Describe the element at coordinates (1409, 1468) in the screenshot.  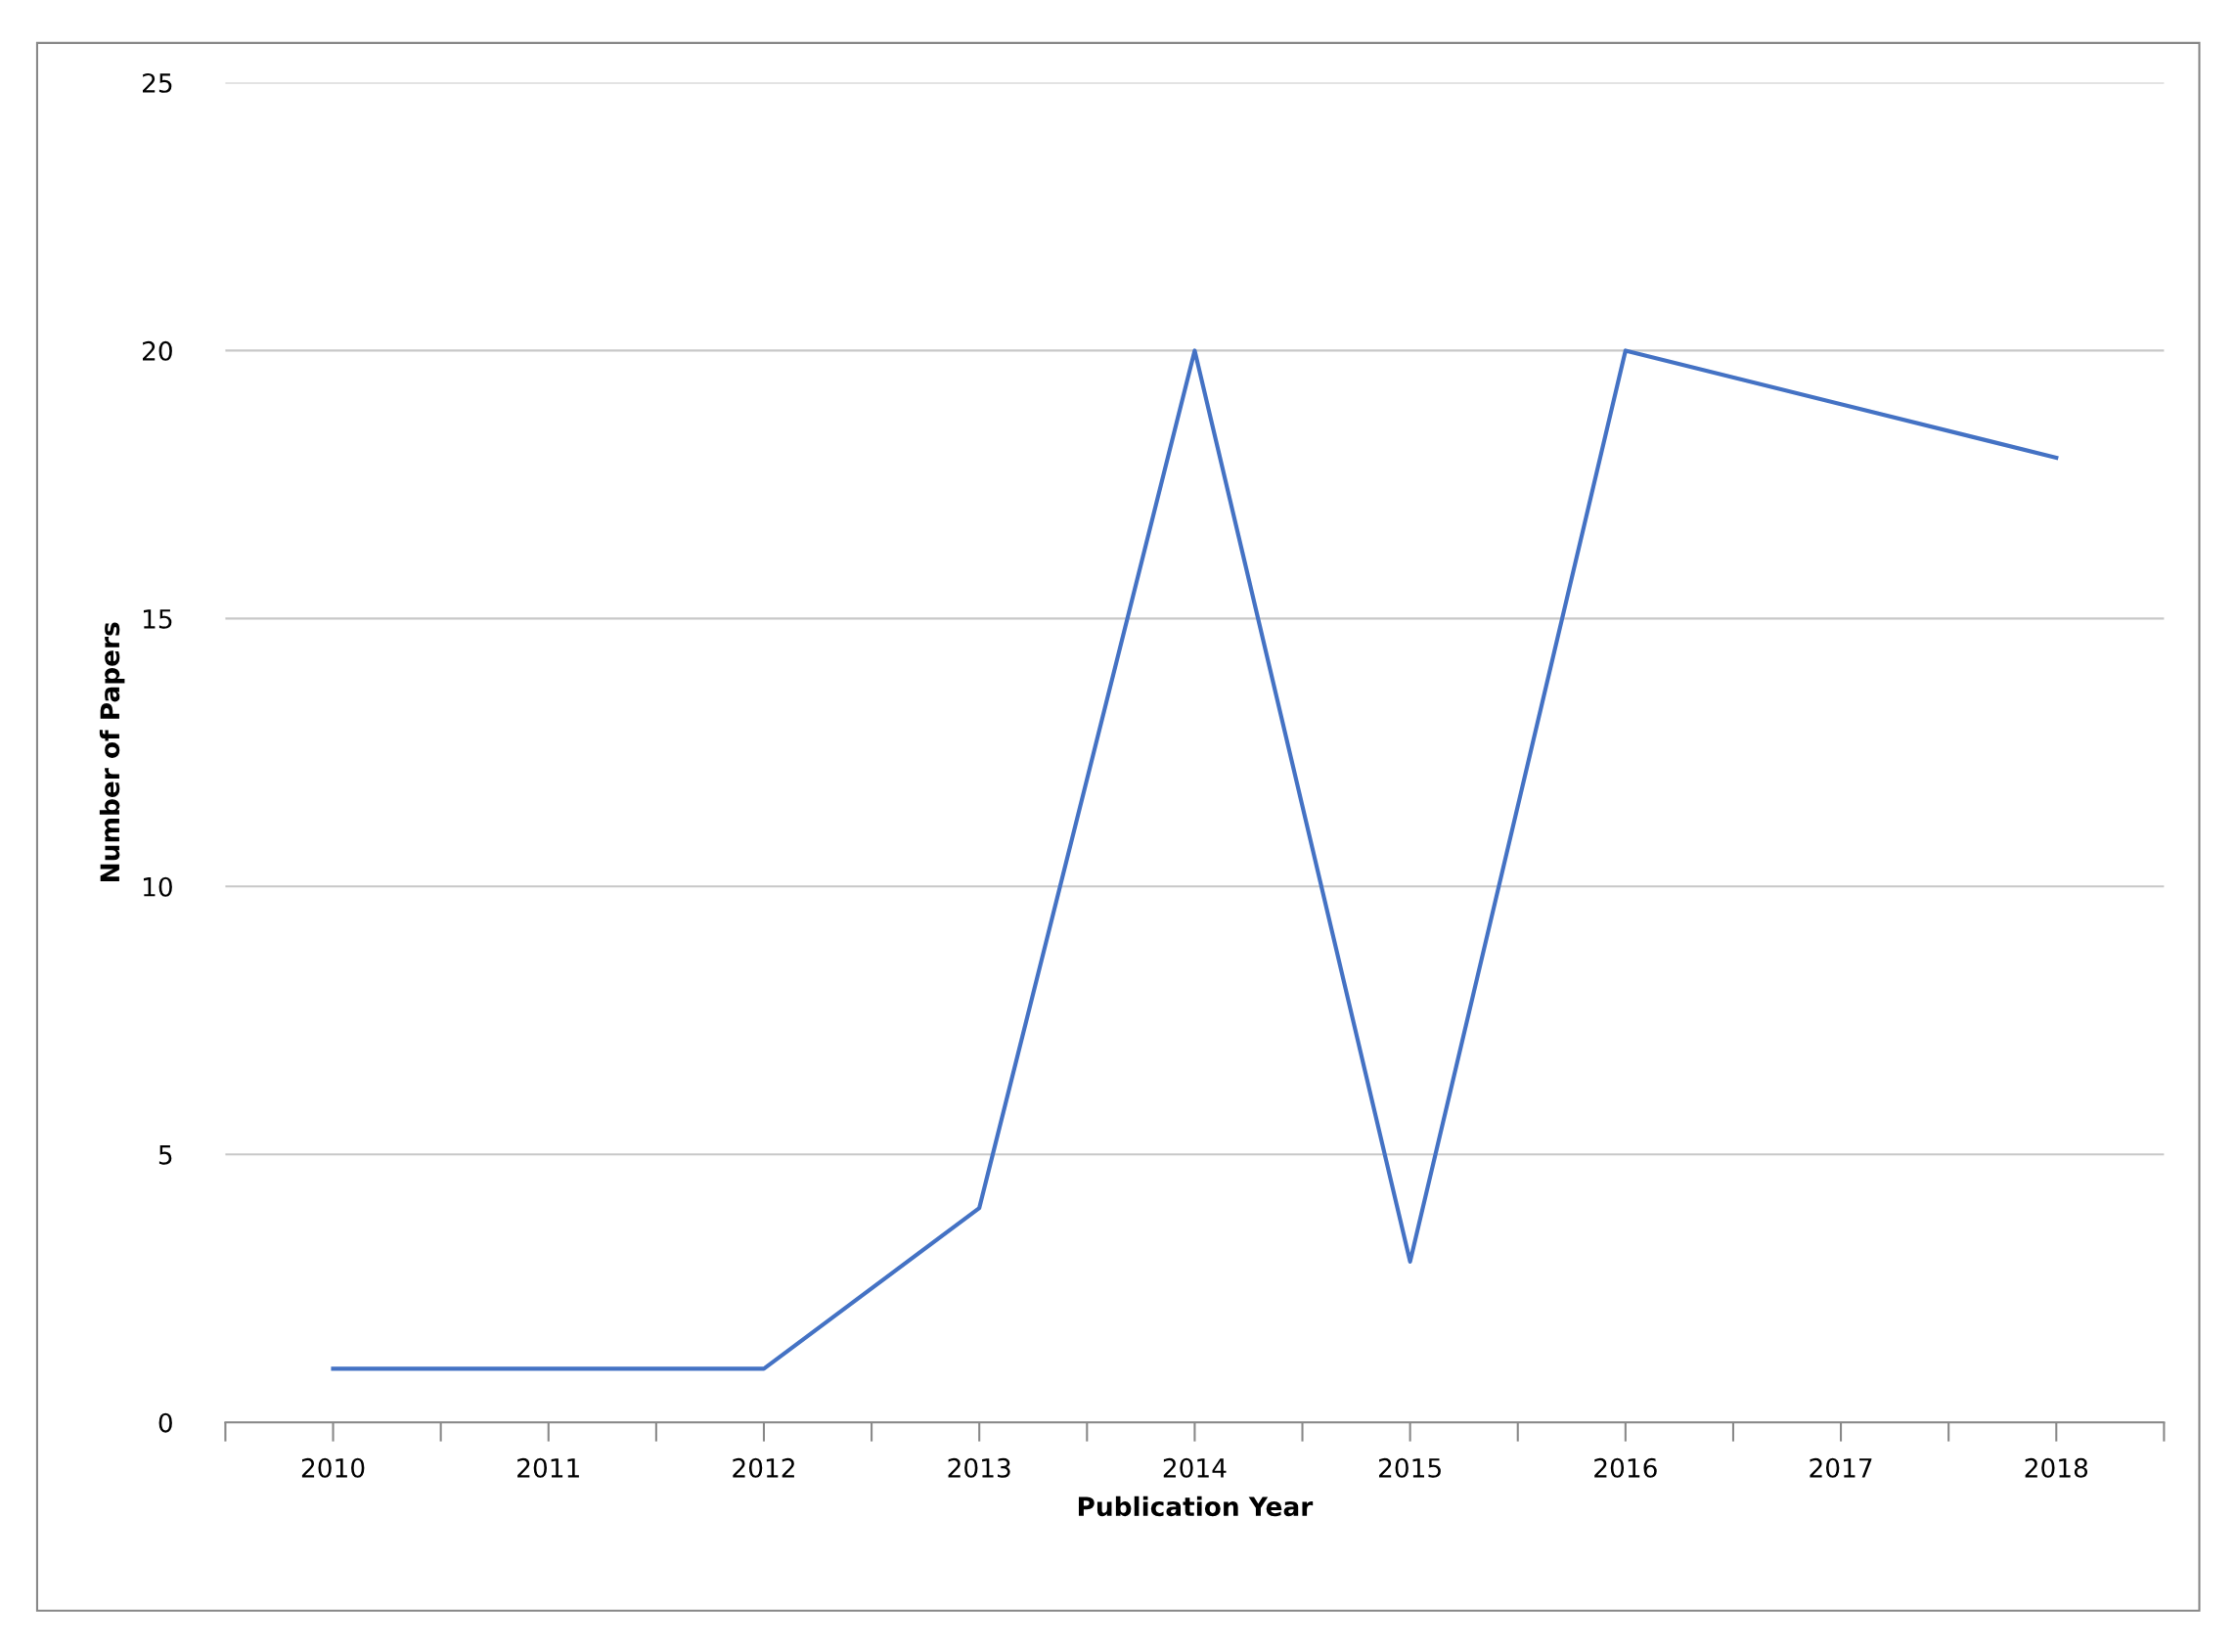
I see `x-tick-label: 2015` at that location.